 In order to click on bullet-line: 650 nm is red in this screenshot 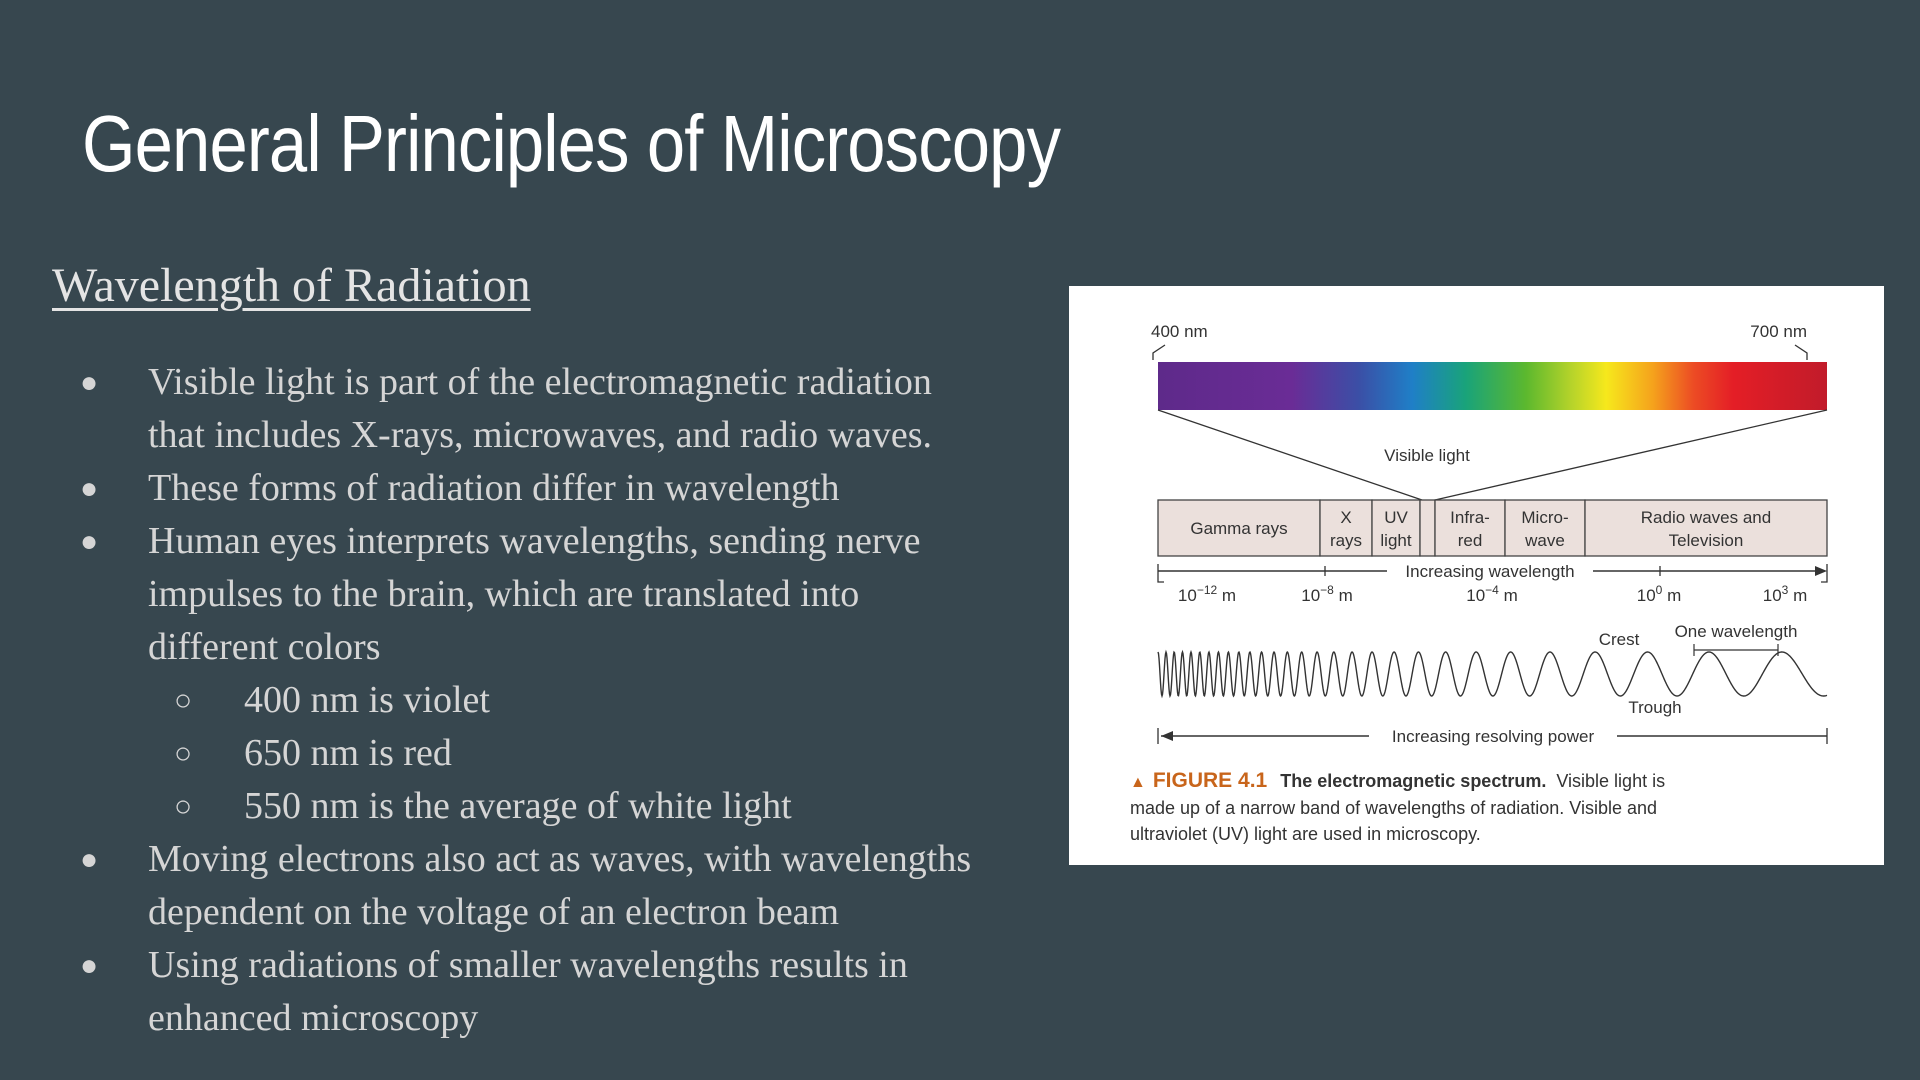, I will do `click(348, 753)`.